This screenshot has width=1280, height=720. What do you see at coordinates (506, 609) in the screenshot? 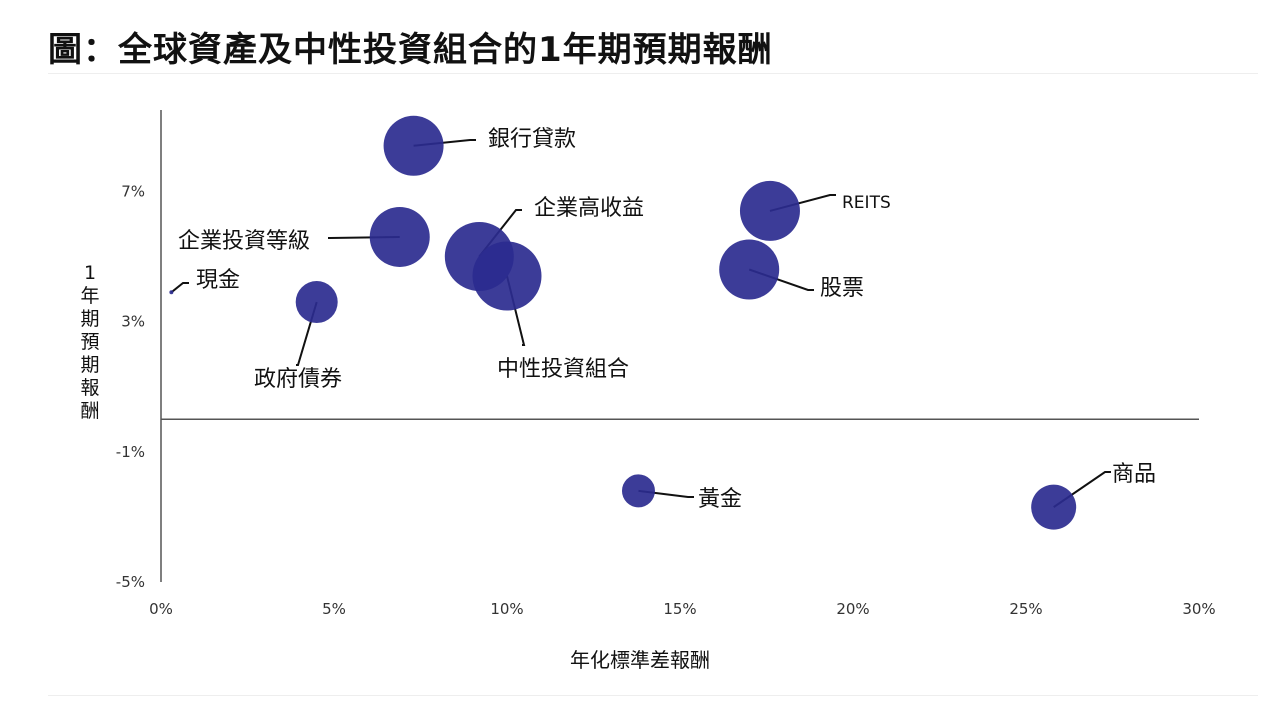
I see `x-tick-label: 10%` at bounding box center [506, 609].